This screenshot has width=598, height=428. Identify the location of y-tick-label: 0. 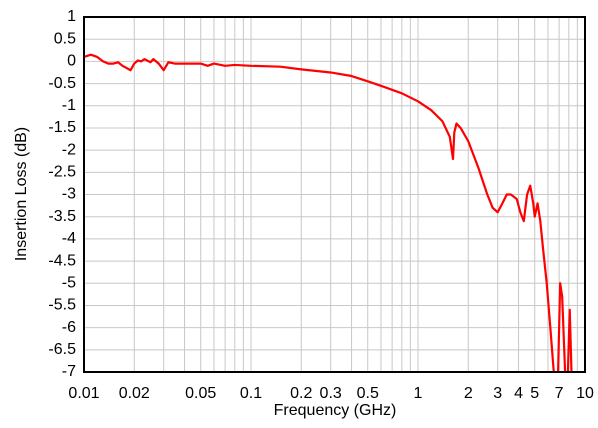
(71, 61).